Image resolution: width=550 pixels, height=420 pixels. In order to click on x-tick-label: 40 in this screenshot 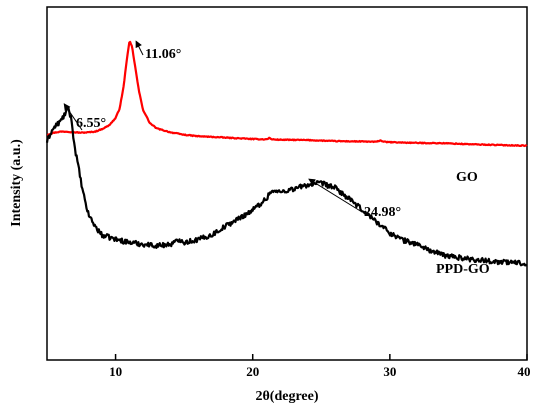, I will do `click(524, 371)`.